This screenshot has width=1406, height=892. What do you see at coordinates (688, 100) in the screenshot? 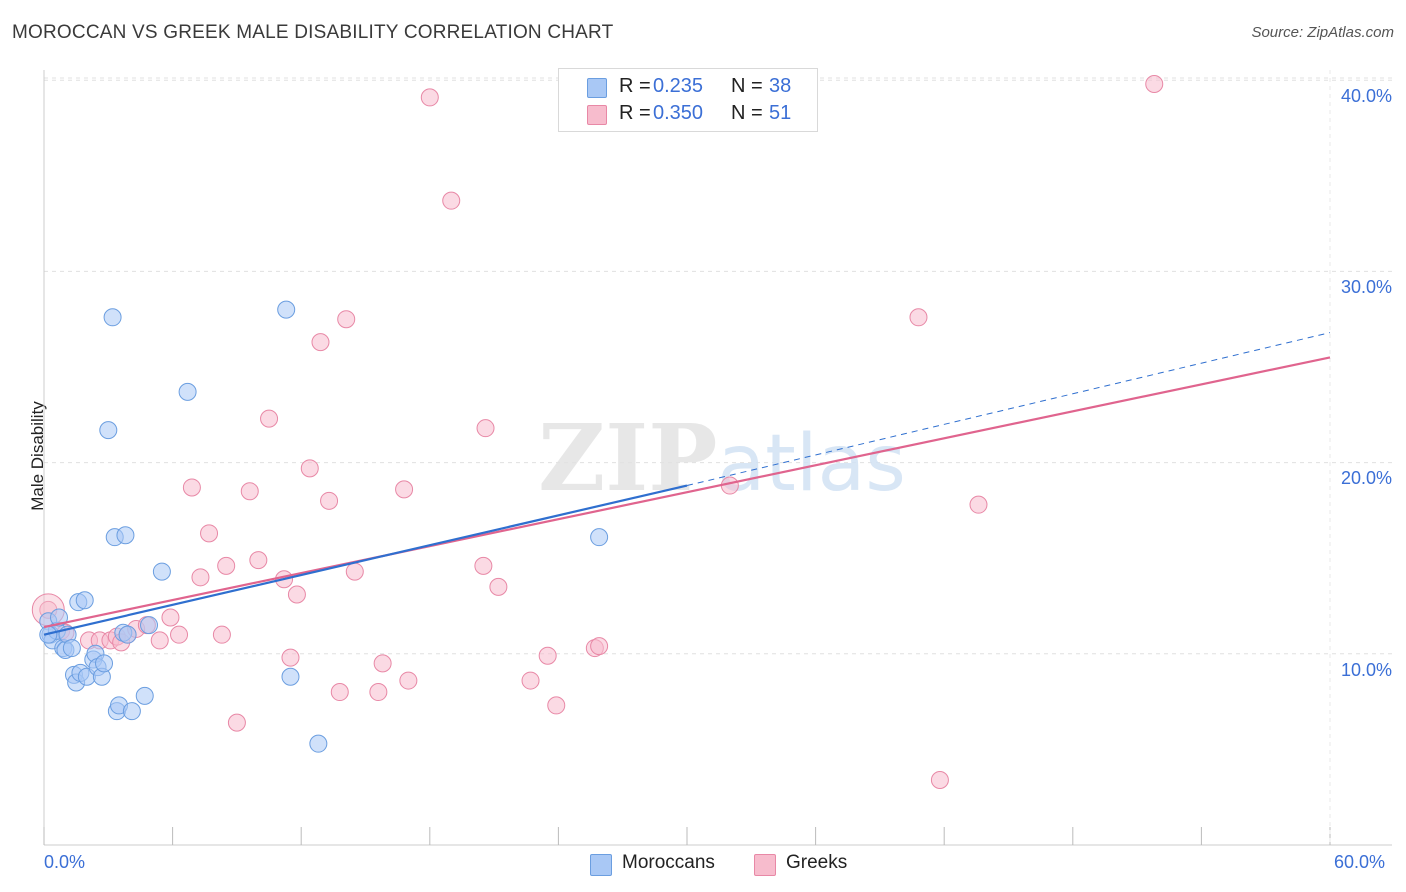
I see `correlation-legend: R = 0.235 N = 38 R = 0.350 N = 51` at bounding box center [688, 100].